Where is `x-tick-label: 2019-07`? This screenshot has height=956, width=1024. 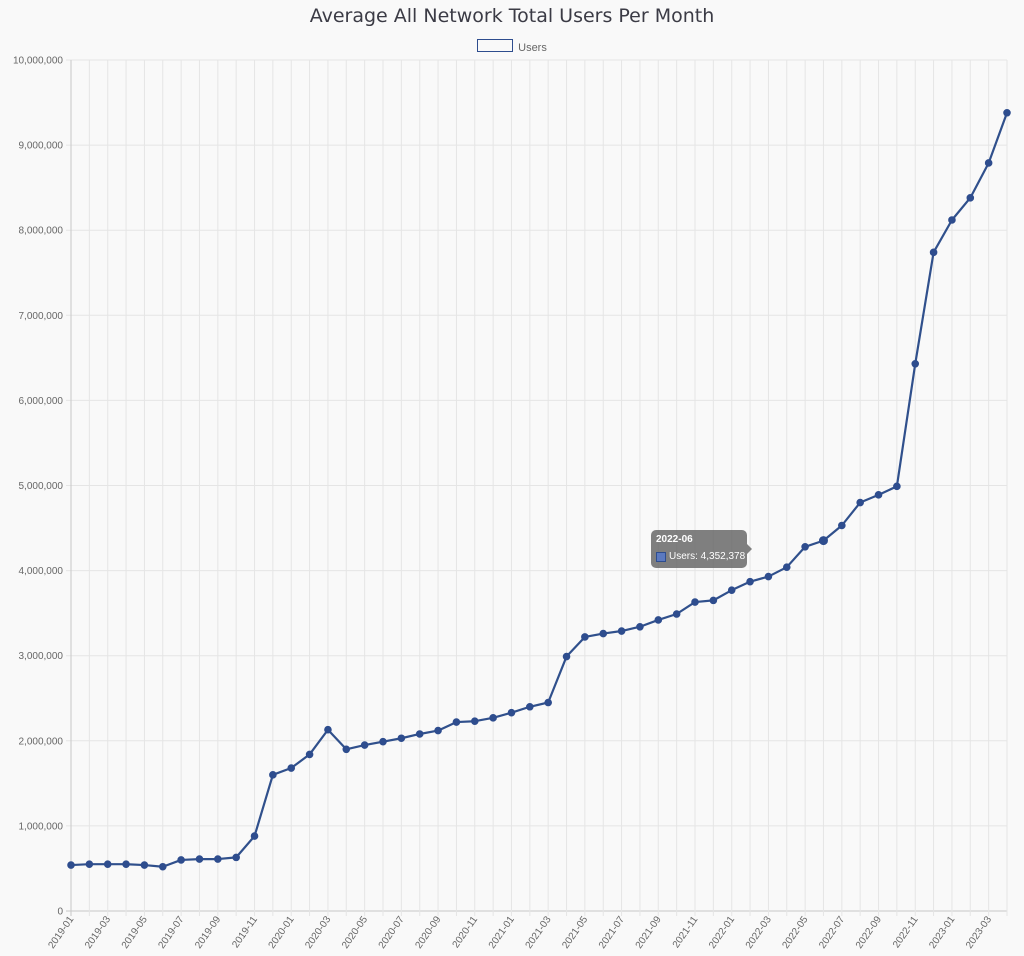 x-tick-label: 2019-07 is located at coordinates (172, 932).